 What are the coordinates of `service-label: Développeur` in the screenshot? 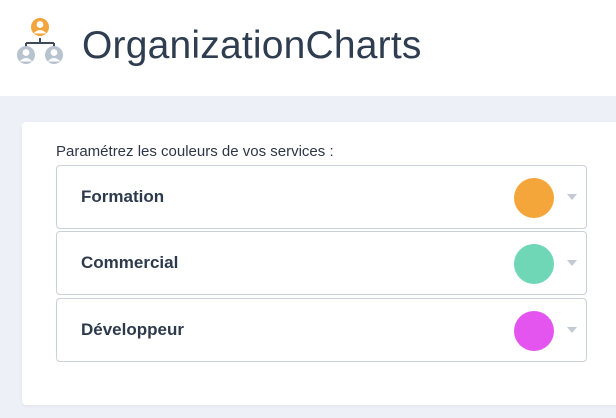 It's located at (132, 329).